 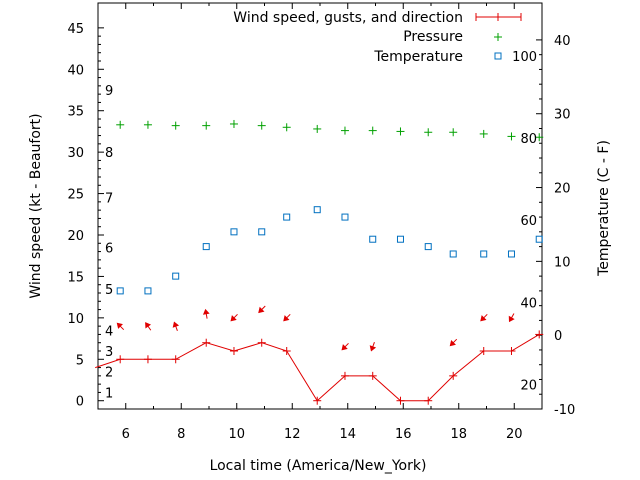 I want to click on fahrenheit-label-80: 80, so click(x=528, y=139).